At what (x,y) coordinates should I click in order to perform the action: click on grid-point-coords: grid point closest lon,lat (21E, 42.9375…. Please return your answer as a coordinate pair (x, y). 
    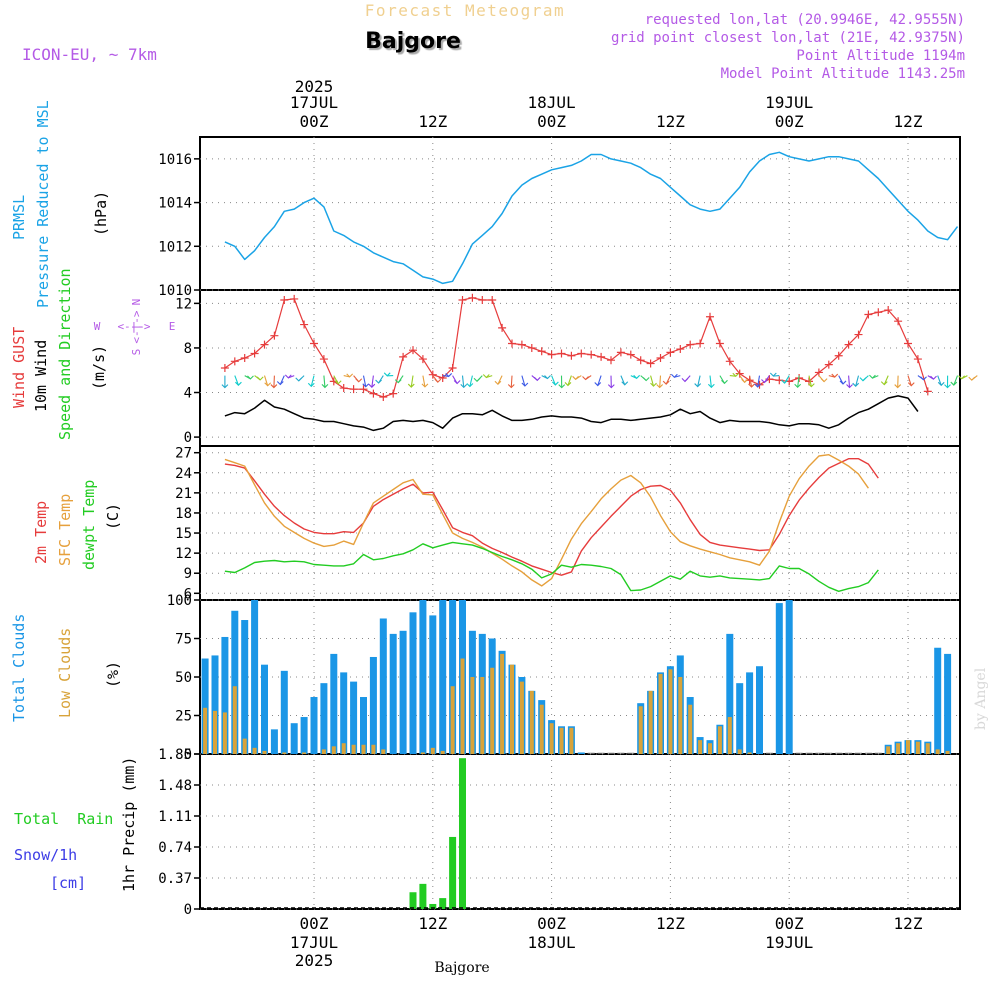
    Looking at the image, I should click on (788, 38).